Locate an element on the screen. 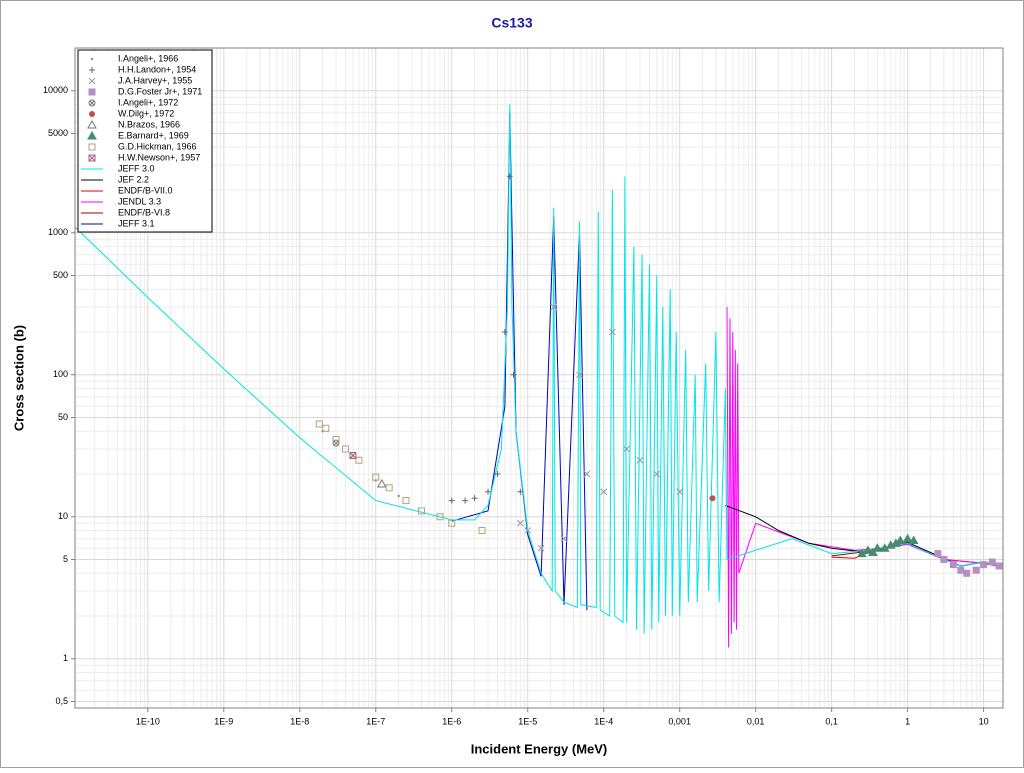 The image size is (1024, 773). legend-label: H.H.Landon+, 1954 is located at coordinates (157, 69).